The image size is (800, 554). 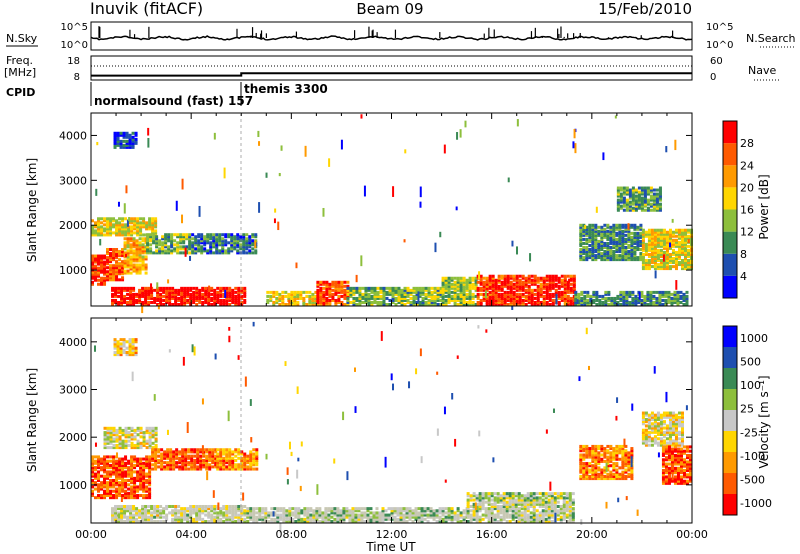 What do you see at coordinates (730, 286) in the screenshot?
I see `colorbar-swatch` at bounding box center [730, 286].